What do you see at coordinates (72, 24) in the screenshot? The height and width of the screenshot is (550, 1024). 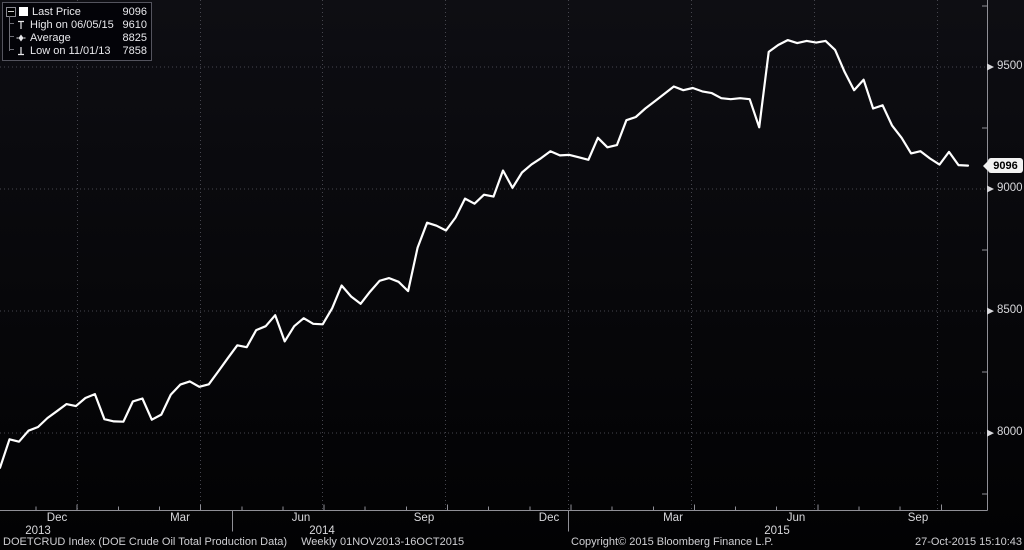 I see `legend-label: High on 06/05/15` at bounding box center [72, 24].